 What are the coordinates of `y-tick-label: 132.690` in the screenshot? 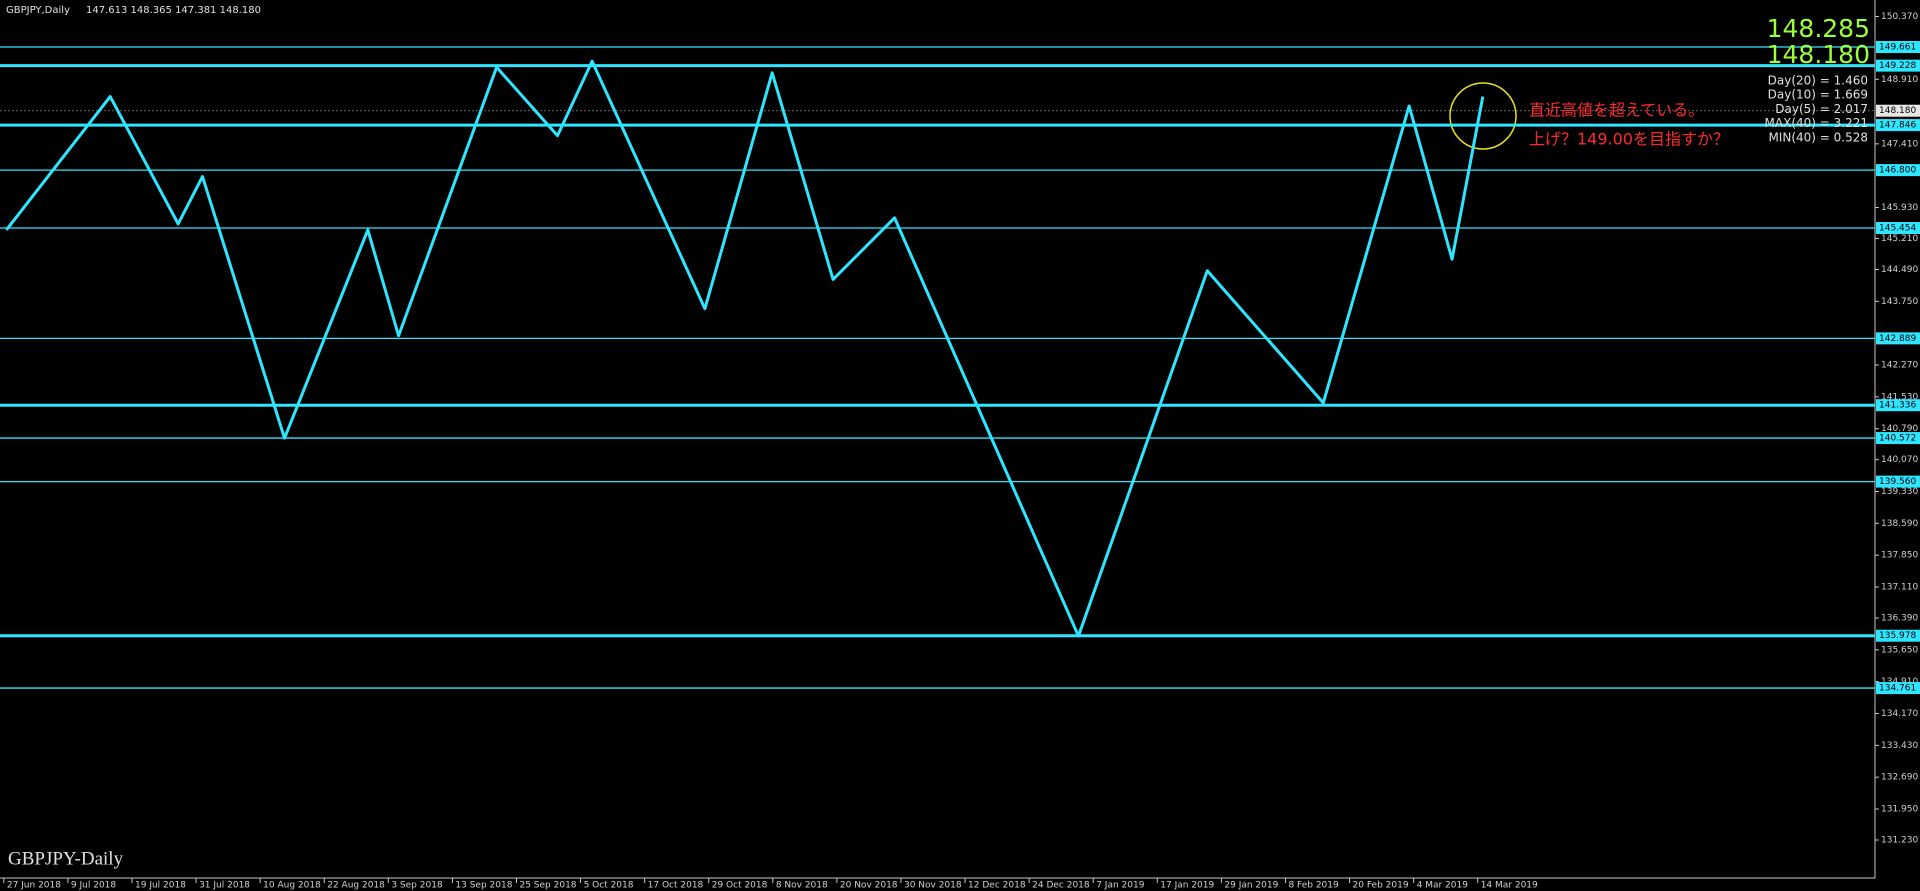 It's located at (1899, 778).